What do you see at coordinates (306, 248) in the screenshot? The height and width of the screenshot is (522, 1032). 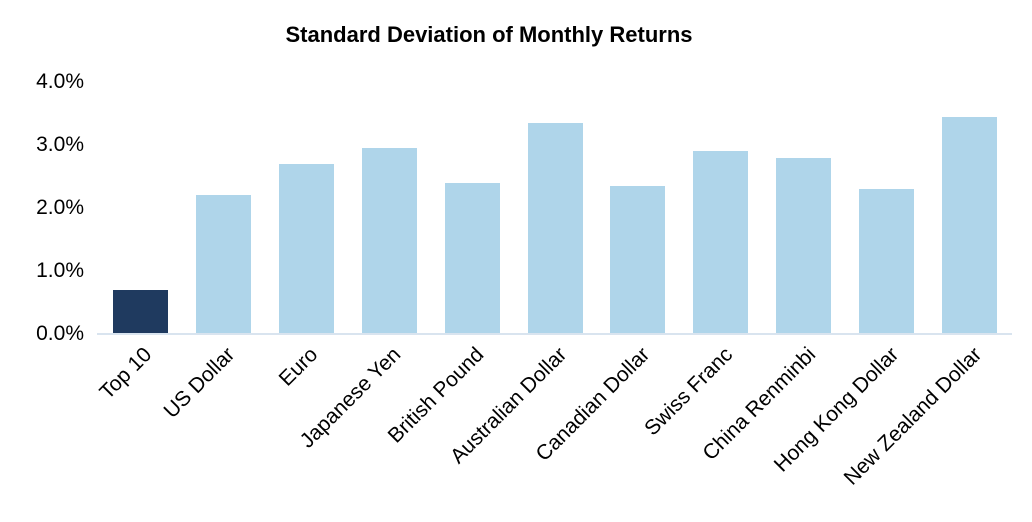 I see `bar-euro` at bounding box center [306, 248].